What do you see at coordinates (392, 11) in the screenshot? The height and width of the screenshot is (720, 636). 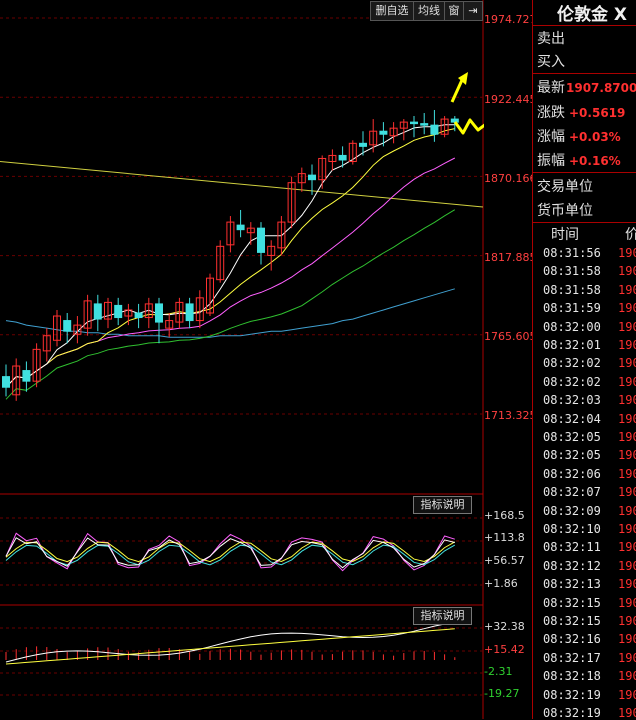 I see `delete-watchlist-button: 删自选` at bounding box center [392, 11].